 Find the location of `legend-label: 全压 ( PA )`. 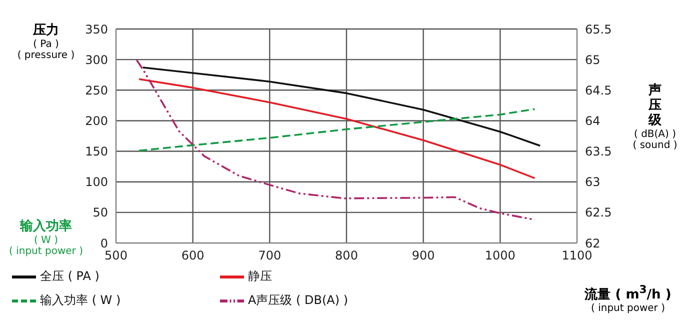

legend-label: 全压 ( PA ) is located at coordinates (70, 277).